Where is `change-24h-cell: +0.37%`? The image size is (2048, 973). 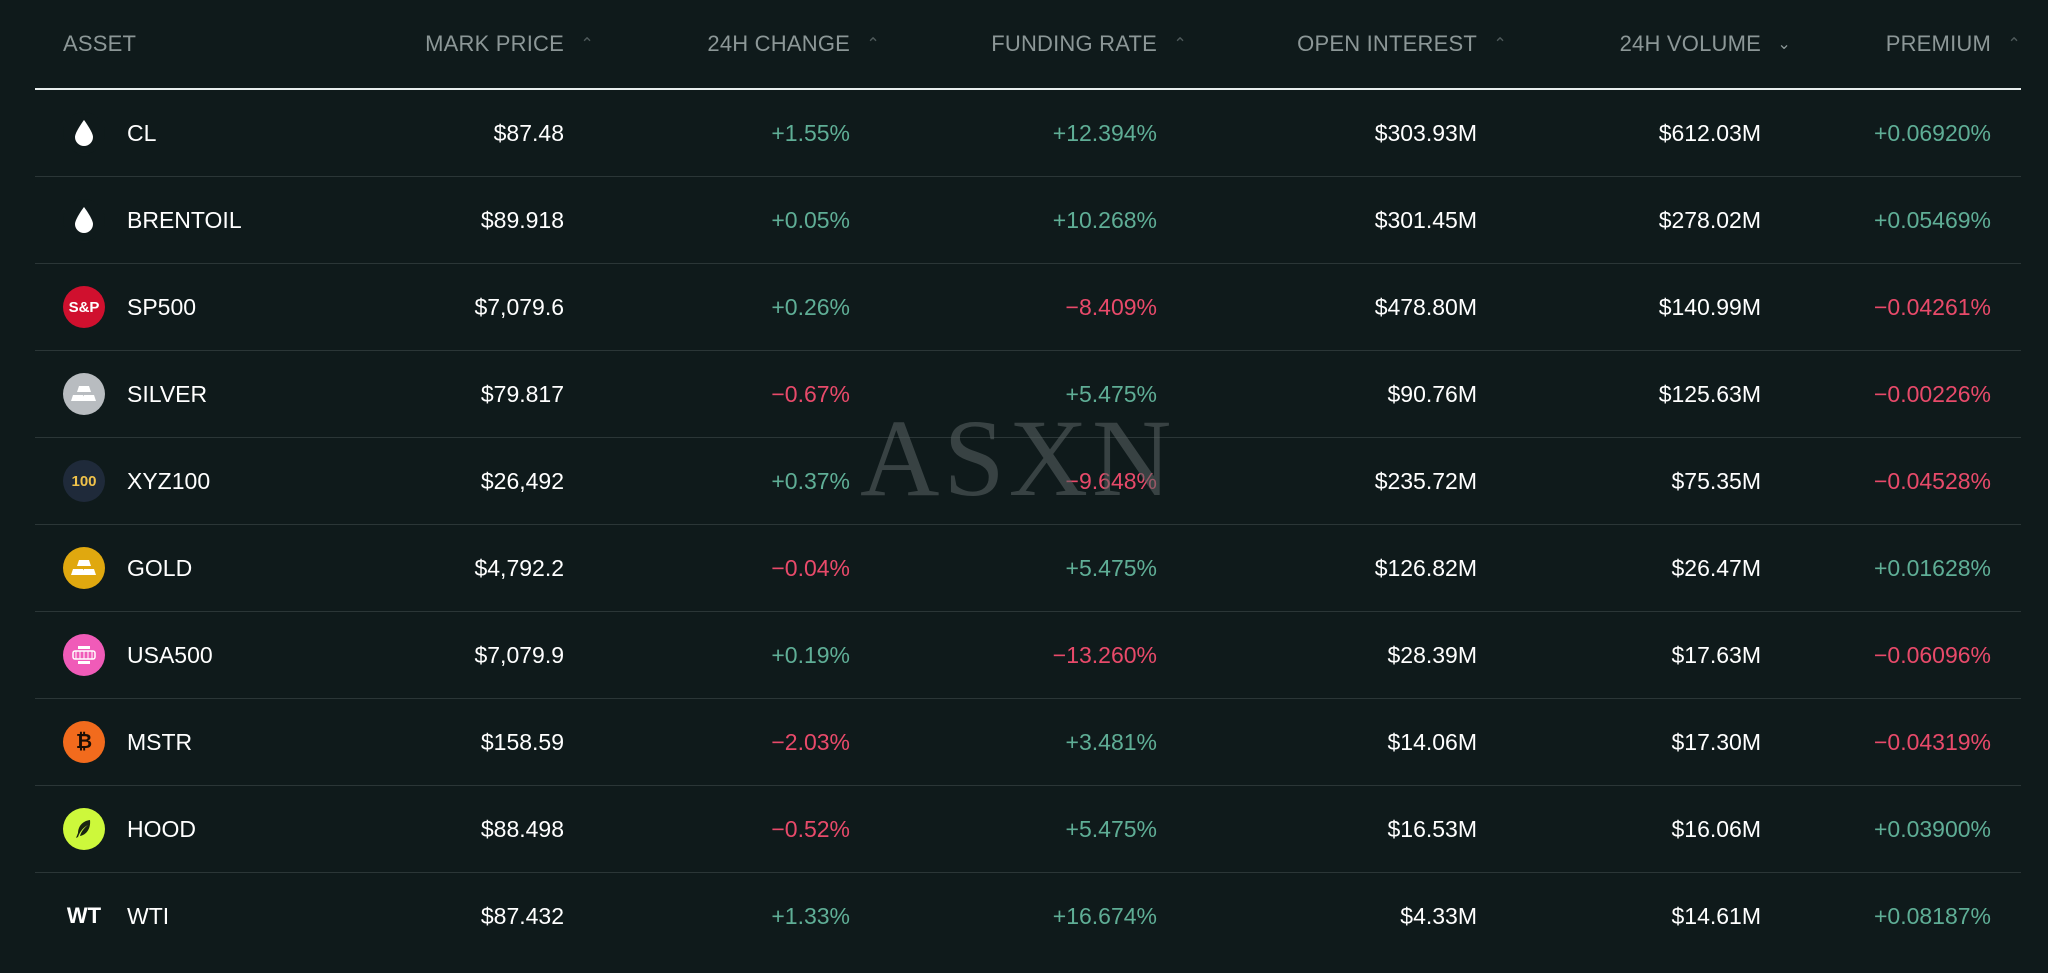
change-24h-cell: +0.37% is located at coordinates (810, 480).